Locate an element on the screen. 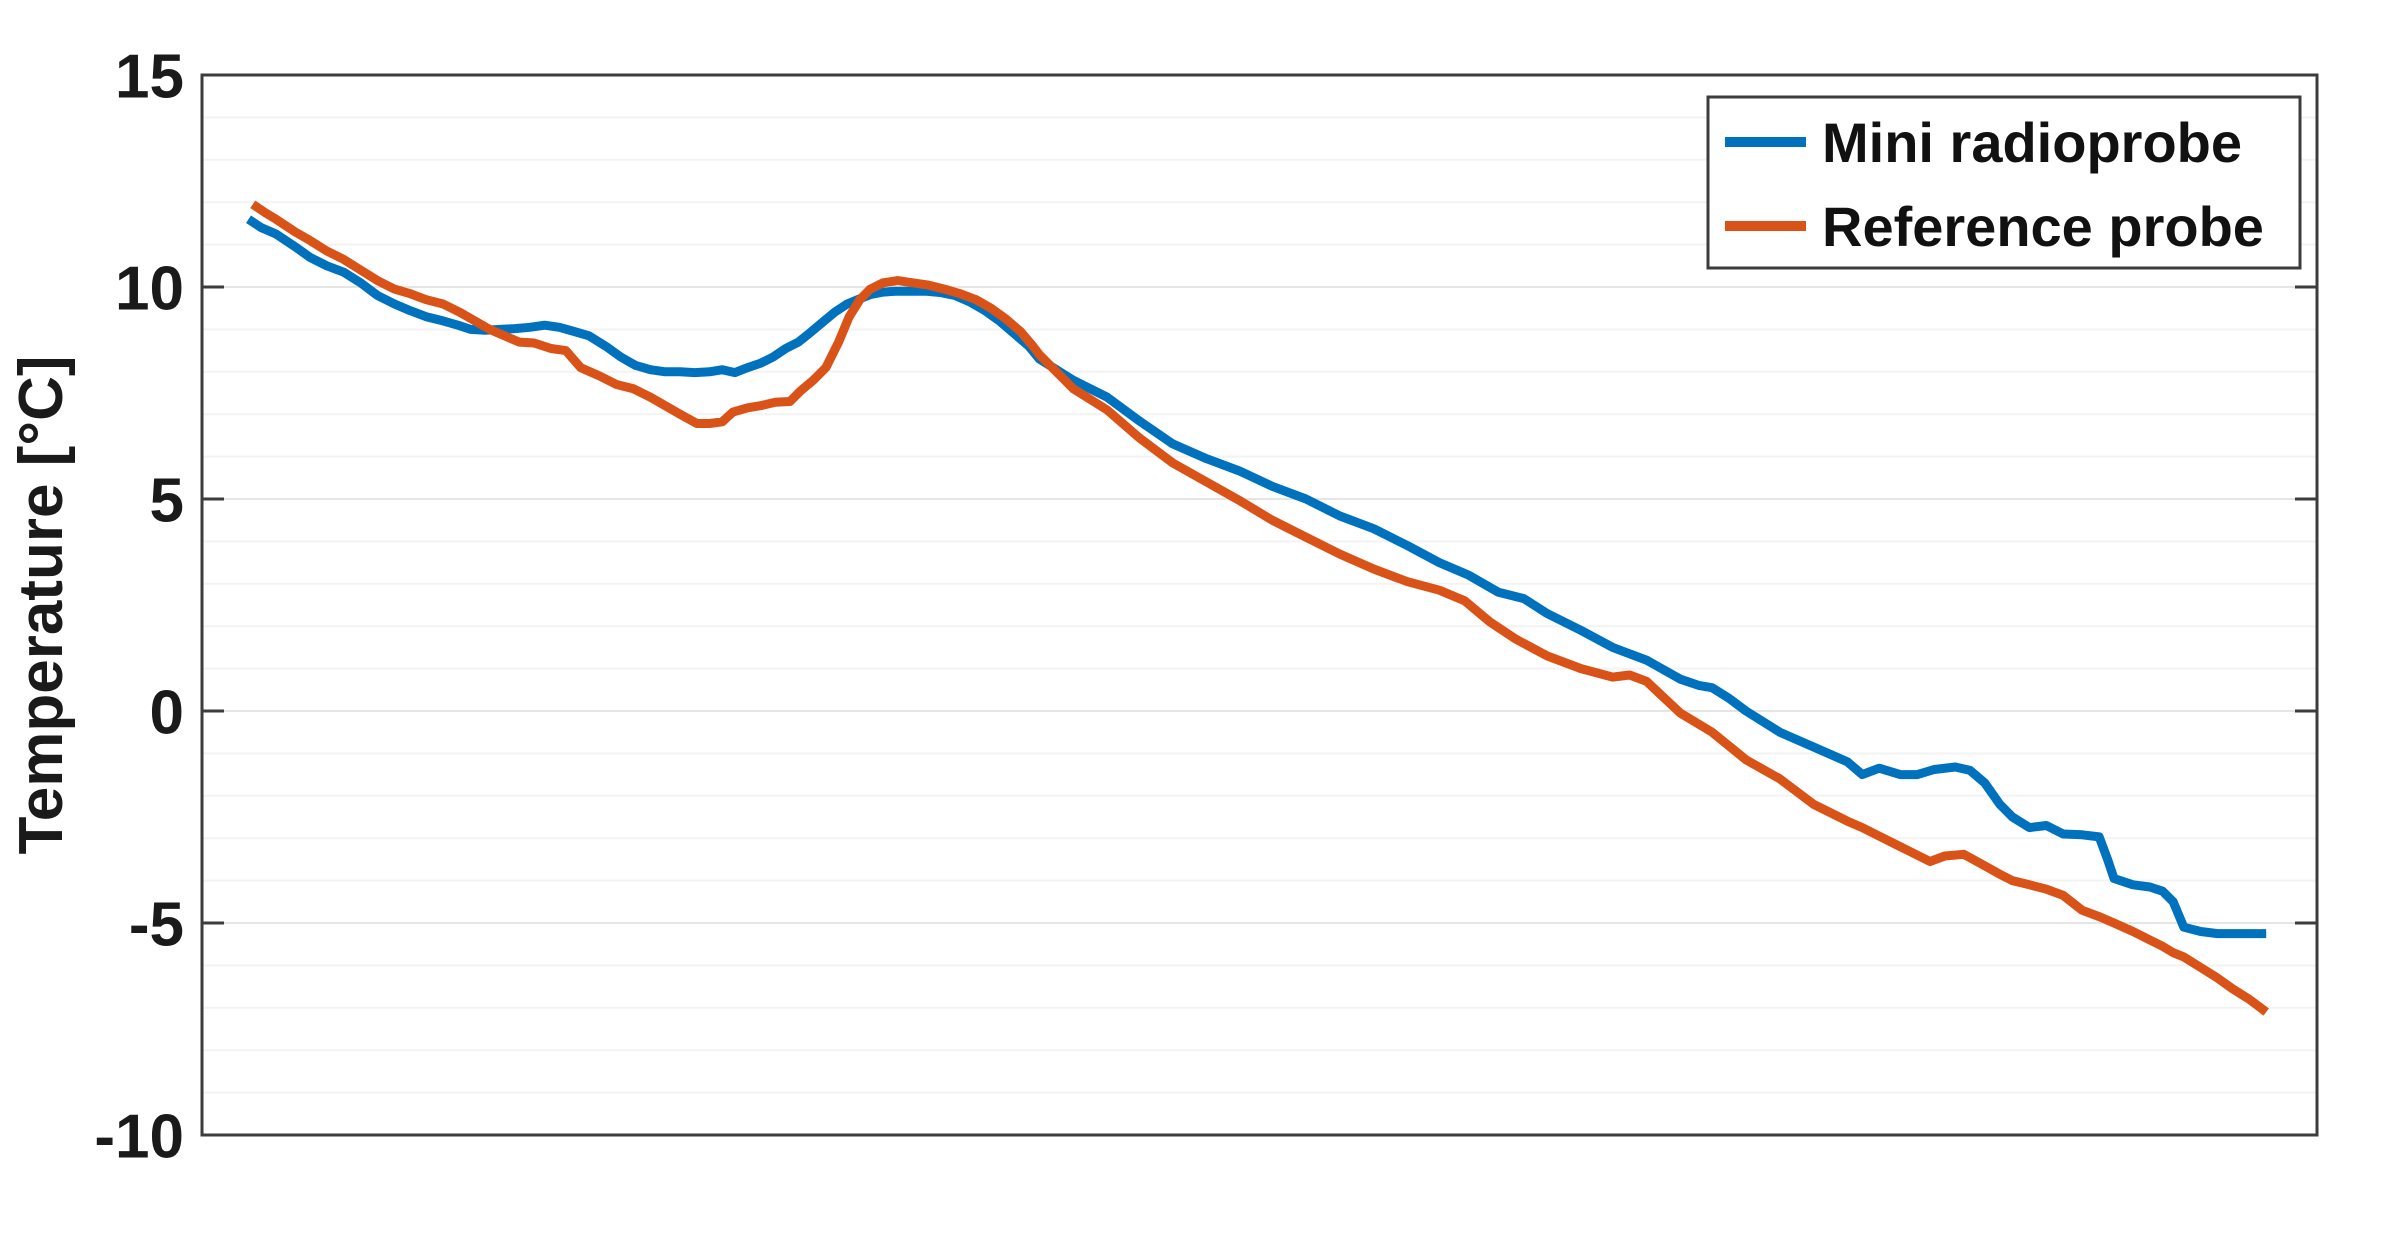  y-tick-label: 10 is located at coordinates (149, 288).